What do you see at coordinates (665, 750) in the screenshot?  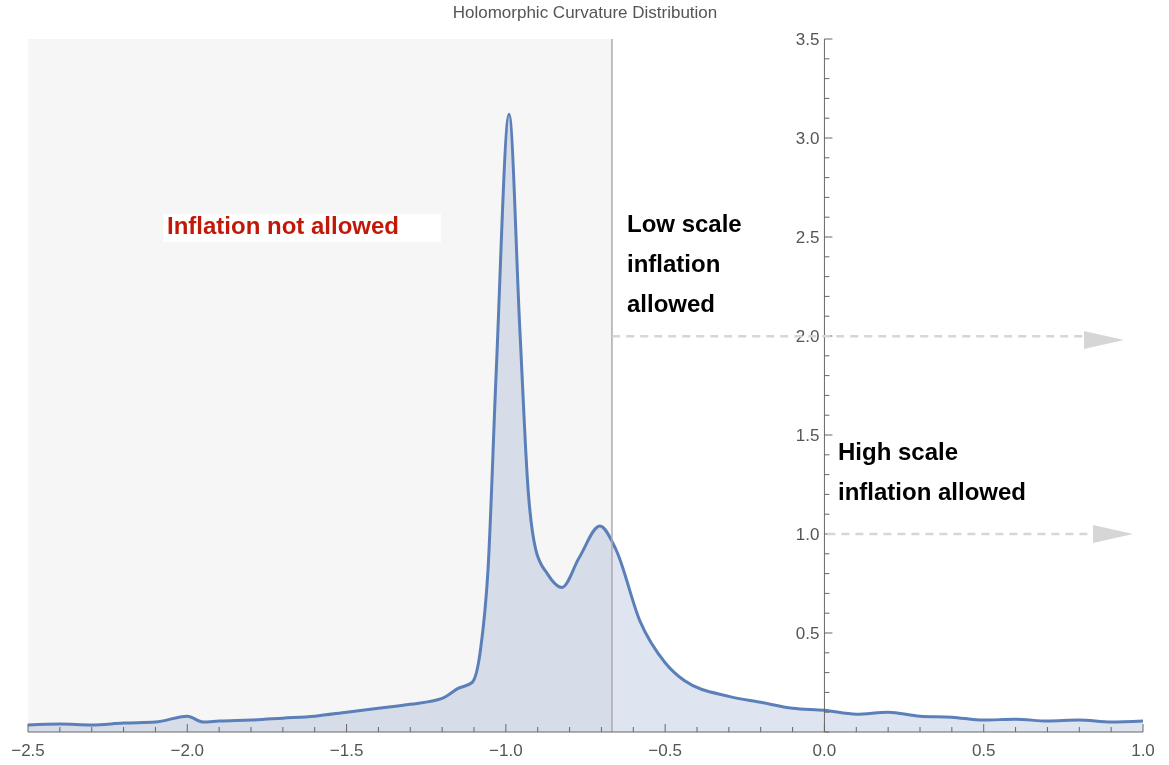 I see `x-tick-label: −0.5` at bounding box center [665, 750].